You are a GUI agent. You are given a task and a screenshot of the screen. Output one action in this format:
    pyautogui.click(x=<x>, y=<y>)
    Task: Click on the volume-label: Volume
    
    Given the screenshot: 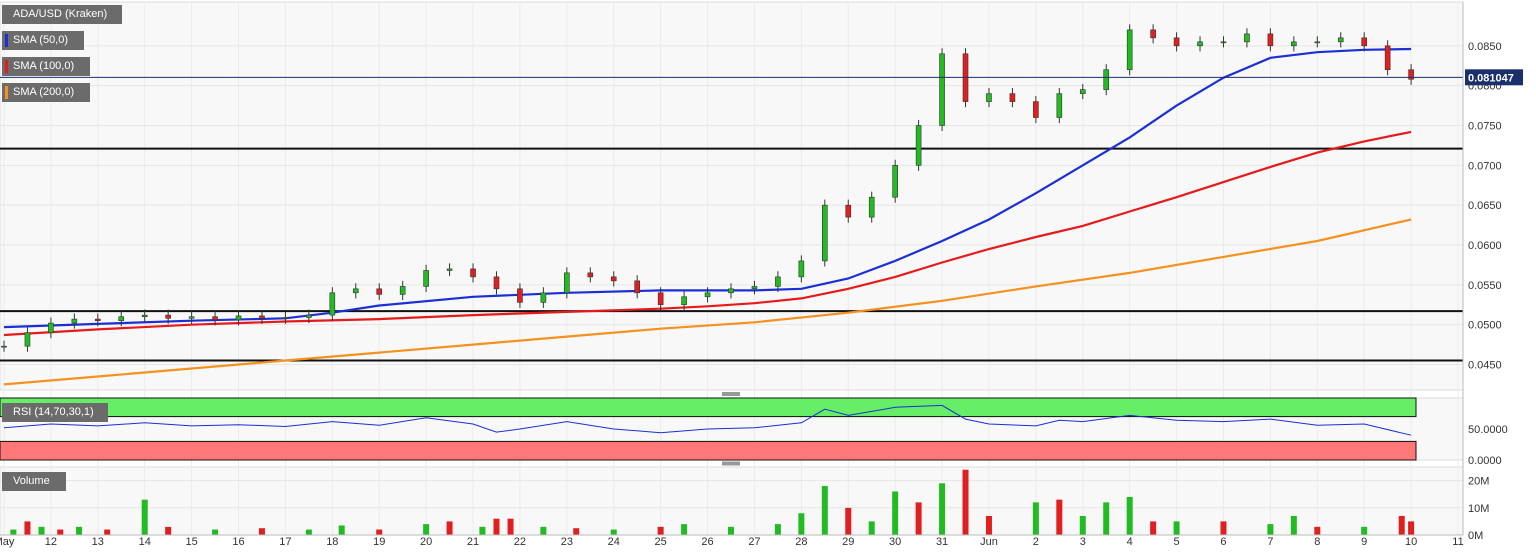 What is the action you would take?
    pyautogui.click(x=34, y=481)
    